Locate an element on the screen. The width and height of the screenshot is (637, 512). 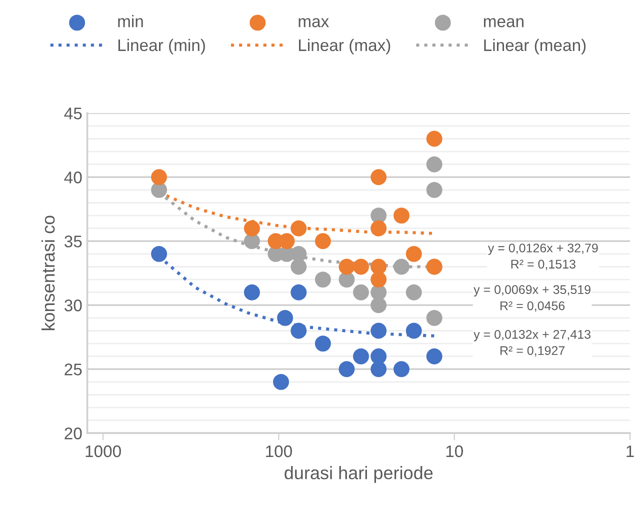
x-tick-label: 1 is located at coordinates (630, 452).